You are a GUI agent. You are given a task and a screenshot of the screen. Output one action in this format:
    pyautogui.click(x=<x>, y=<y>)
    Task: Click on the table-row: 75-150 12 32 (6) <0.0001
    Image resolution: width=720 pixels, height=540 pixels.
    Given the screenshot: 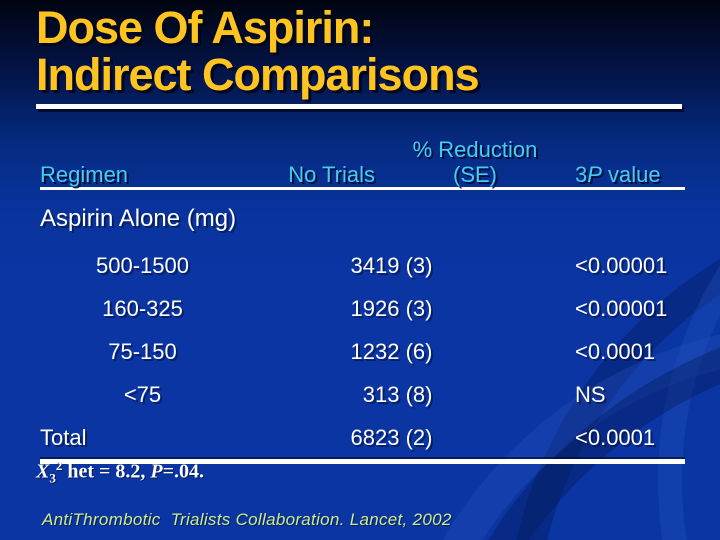 What is the action you would take?
    pyautogui.click(x=362, y=351)
    